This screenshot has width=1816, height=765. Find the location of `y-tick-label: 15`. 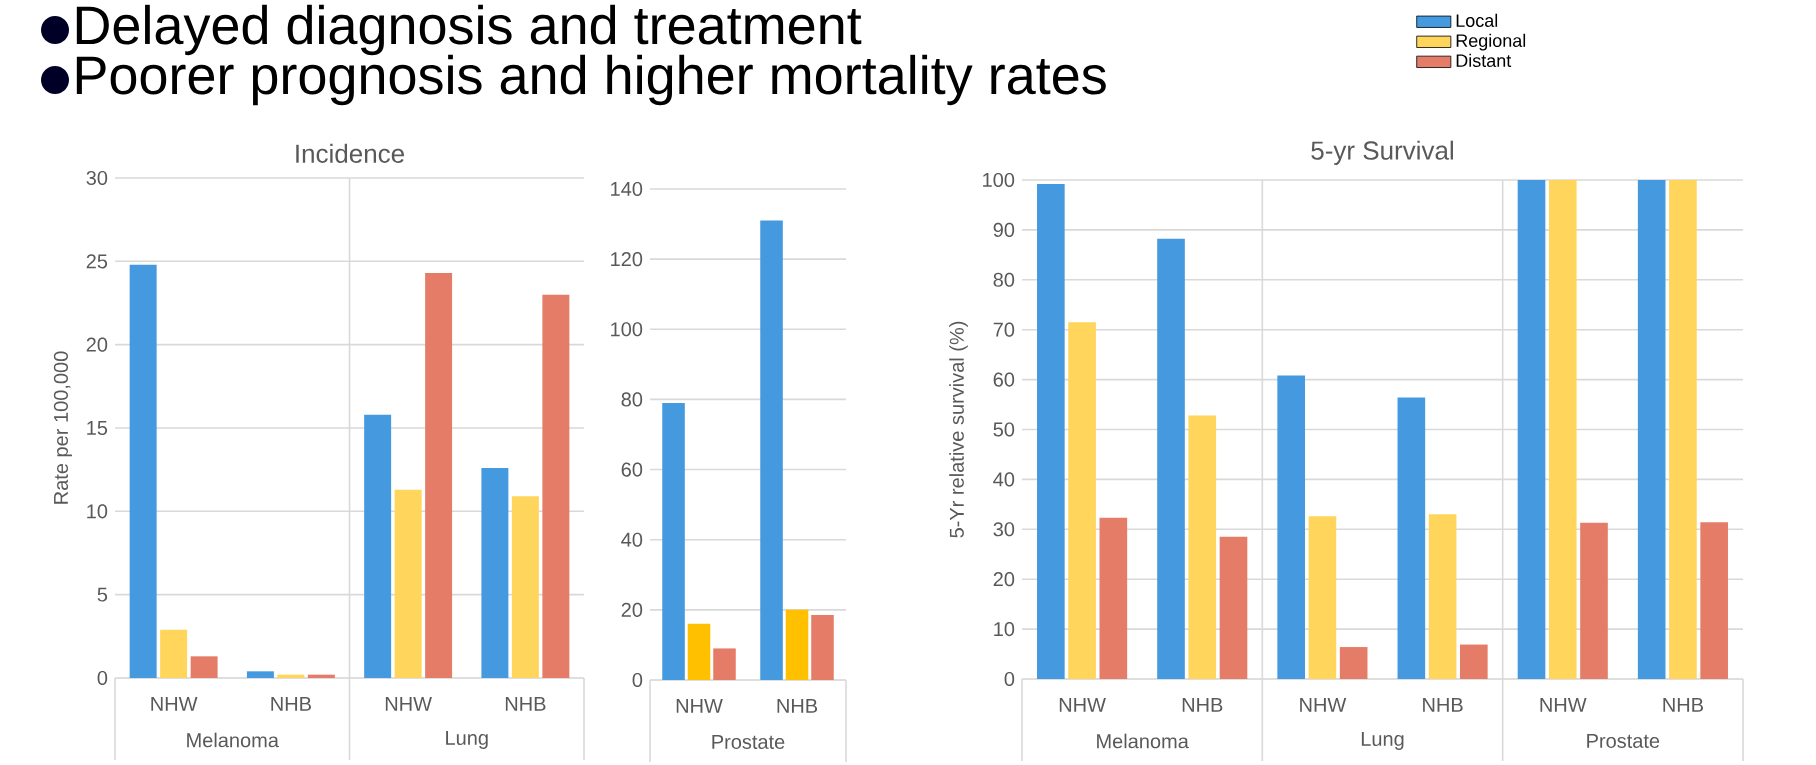

y-tick-label: 15 is located at coordinates (97, 428).